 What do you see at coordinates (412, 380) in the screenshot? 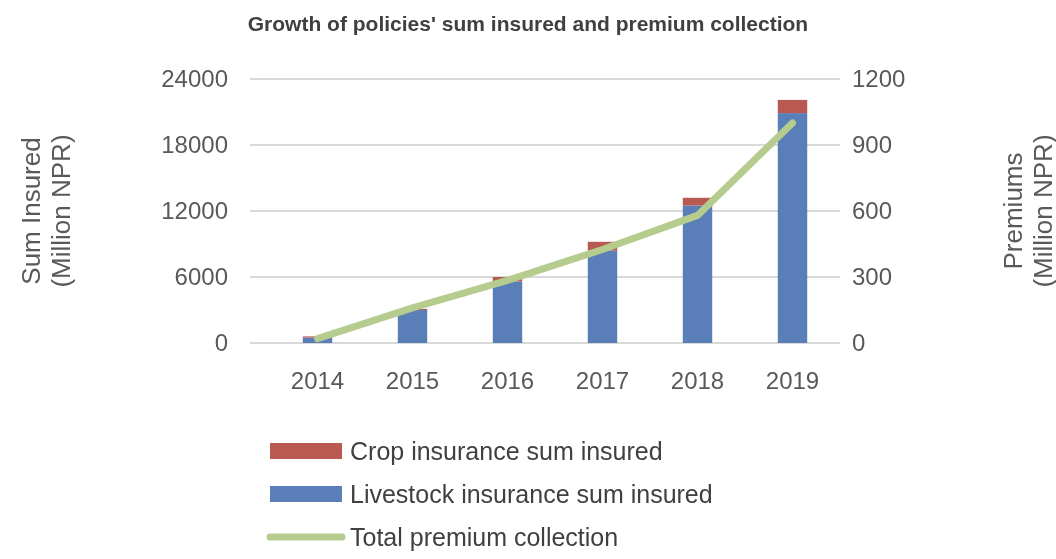
I see `x-tick-label: 2015` at bounding box center [412, 380].